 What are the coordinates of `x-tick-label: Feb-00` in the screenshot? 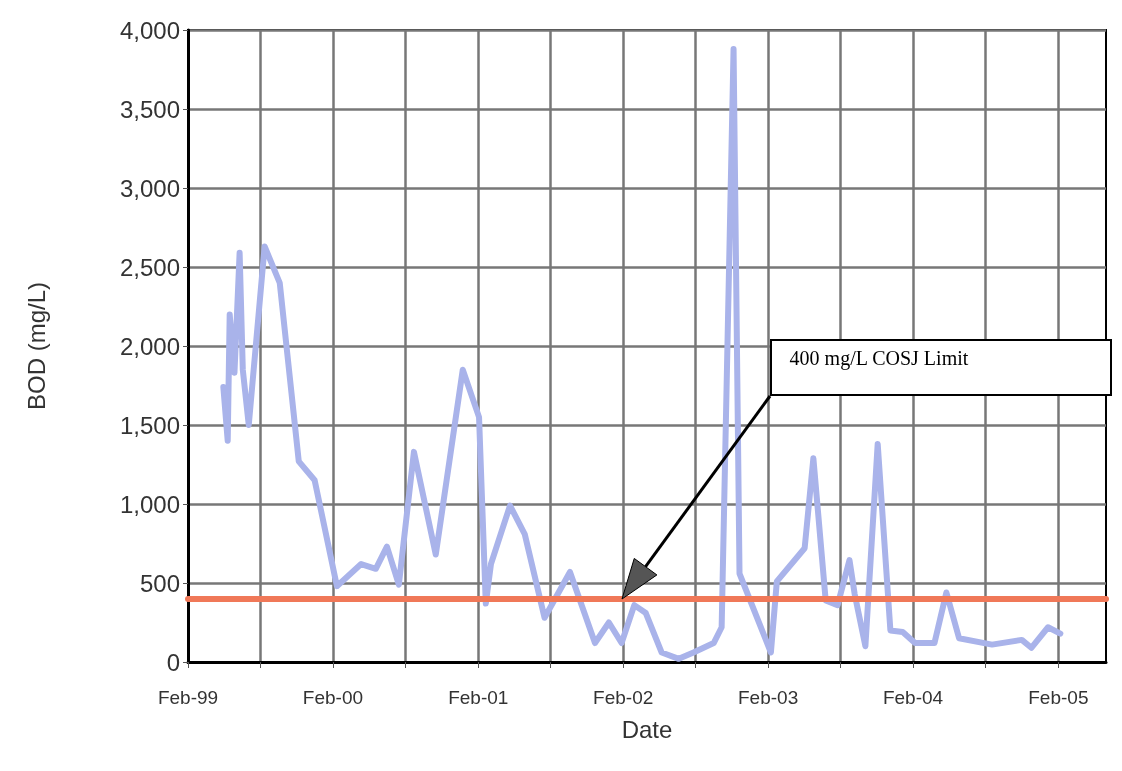 It's located at (333, 697).